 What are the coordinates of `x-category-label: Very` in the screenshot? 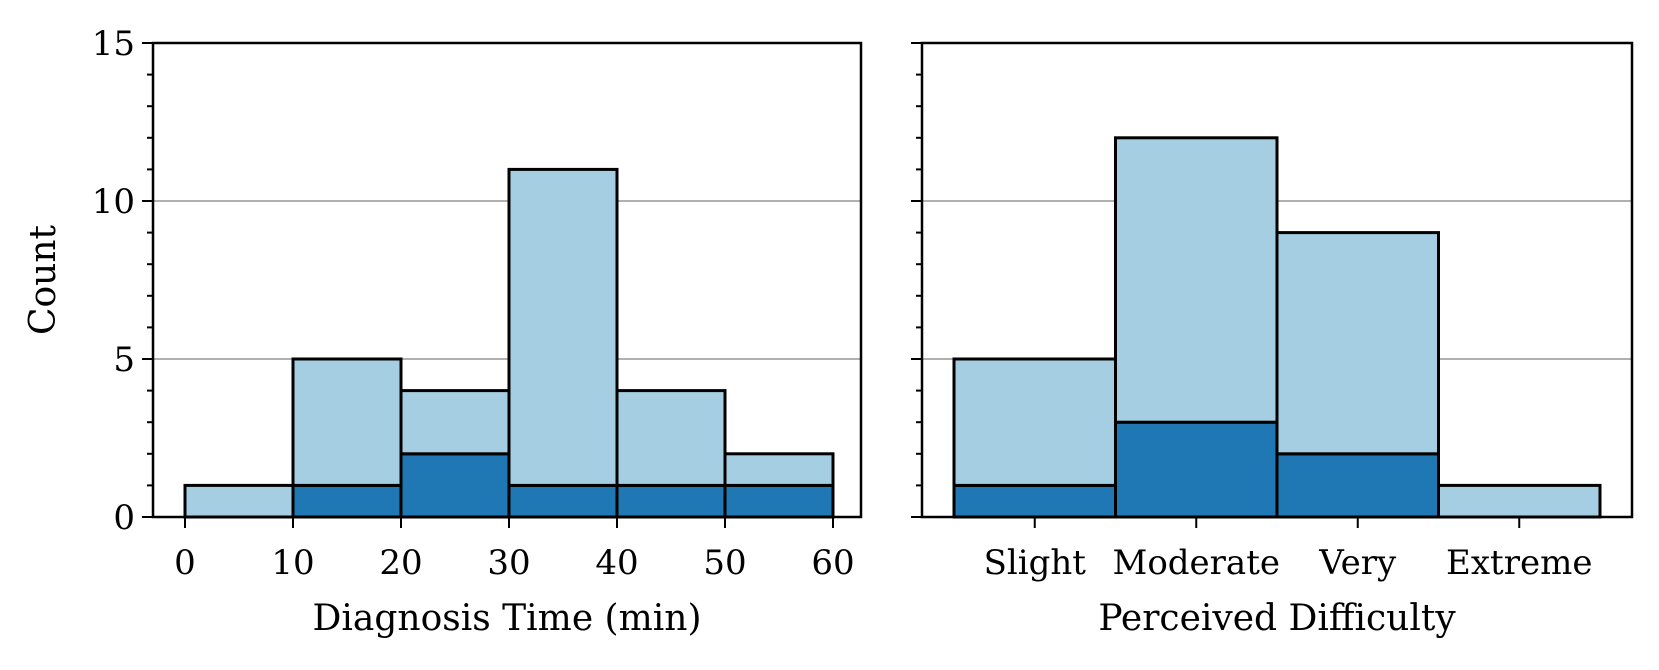 It's located at (1357, 563).